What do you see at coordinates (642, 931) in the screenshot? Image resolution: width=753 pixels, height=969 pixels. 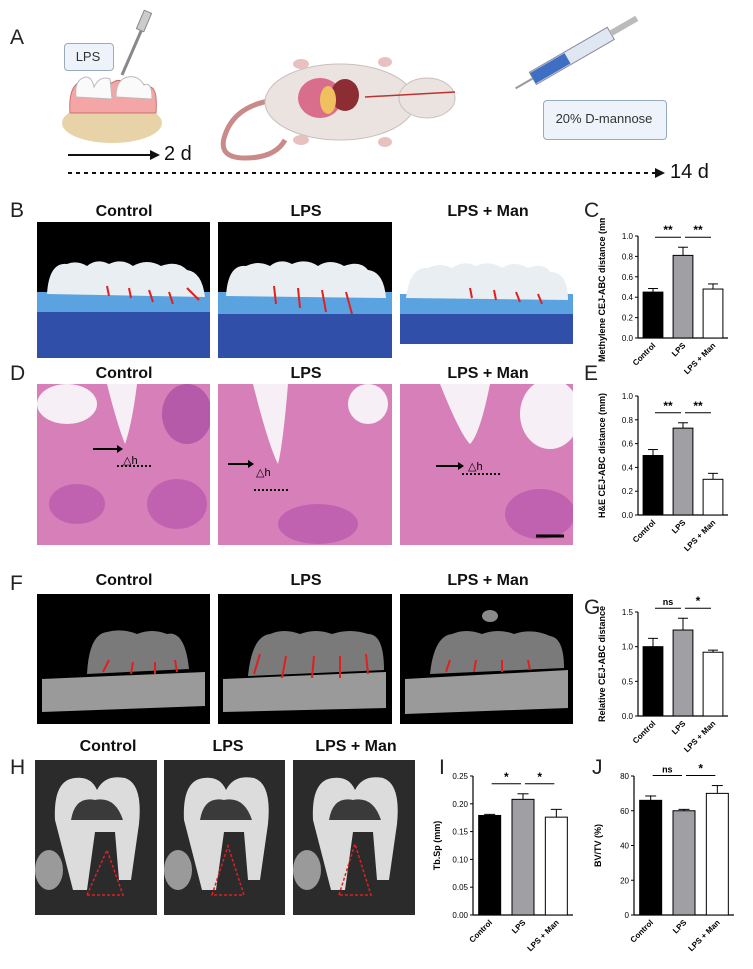 I see `chart-J-category-label-0: Control` at bounding box center [642, 931].